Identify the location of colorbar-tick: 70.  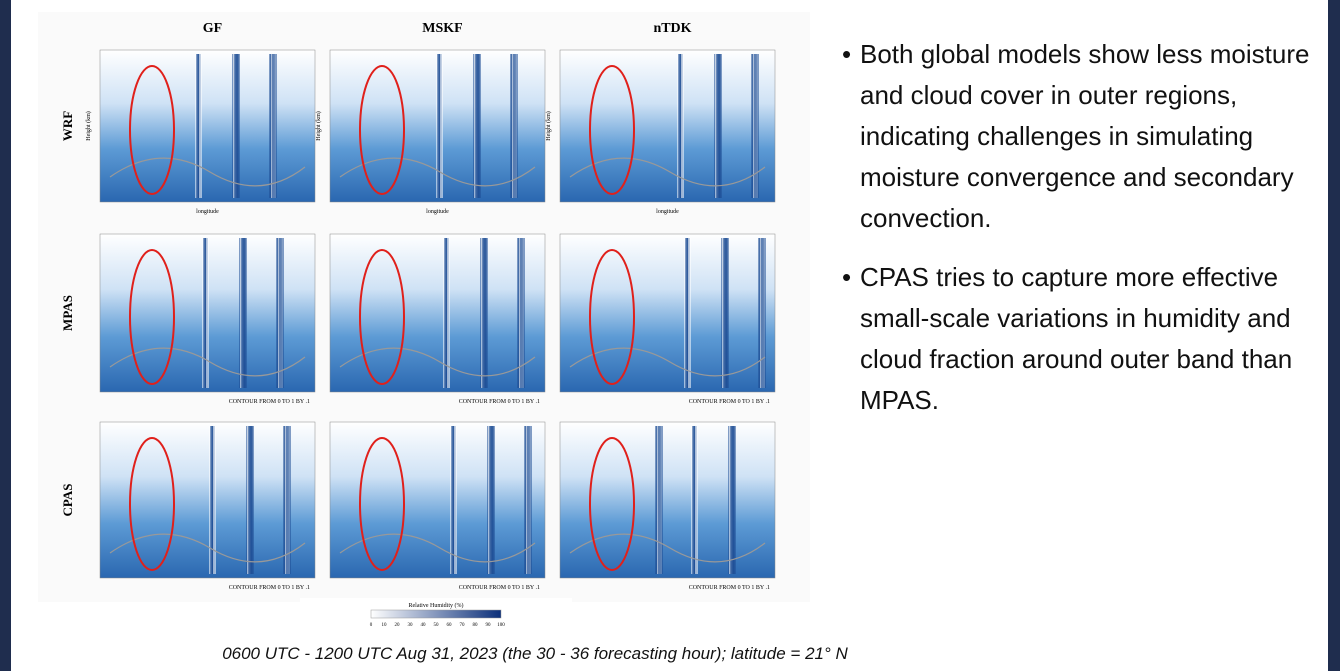
(463, 625).